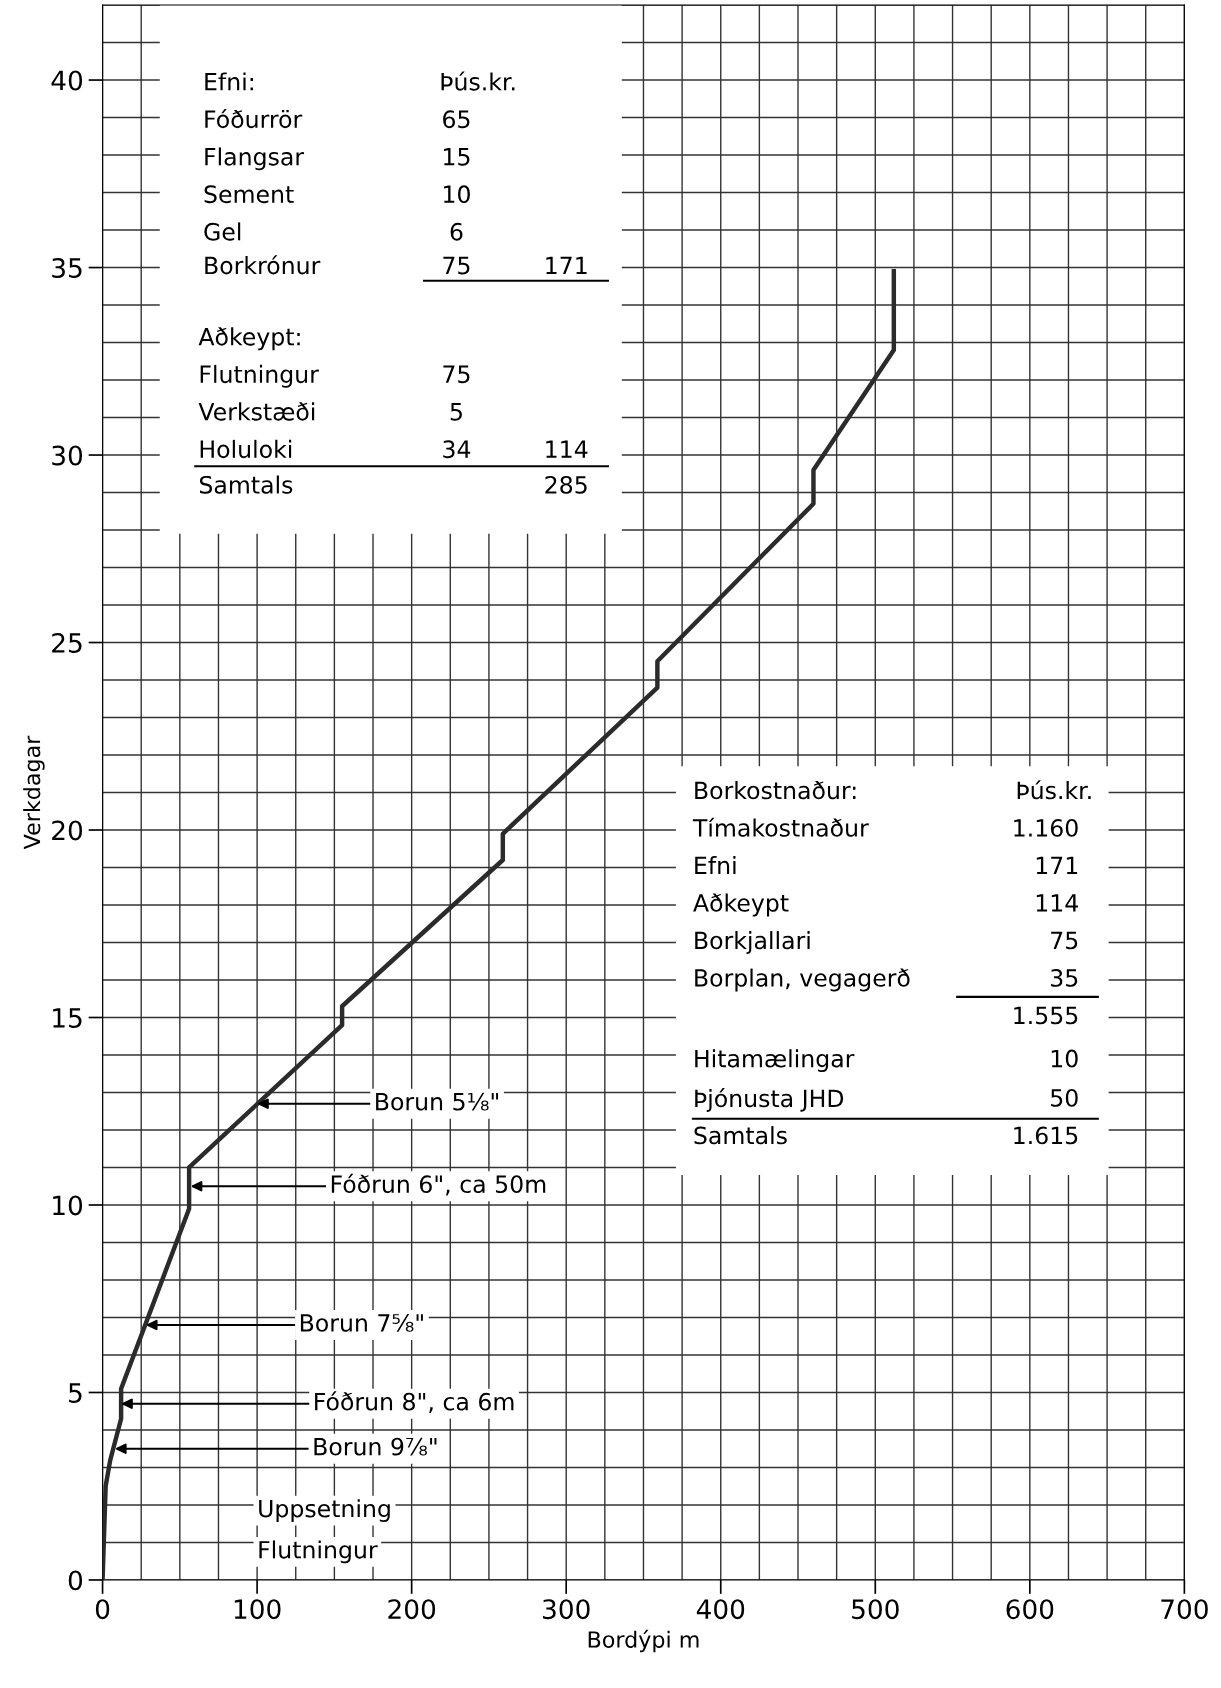 The image size is (1221, 1688). I want to click on annotation: Sement, so click(249, 194).